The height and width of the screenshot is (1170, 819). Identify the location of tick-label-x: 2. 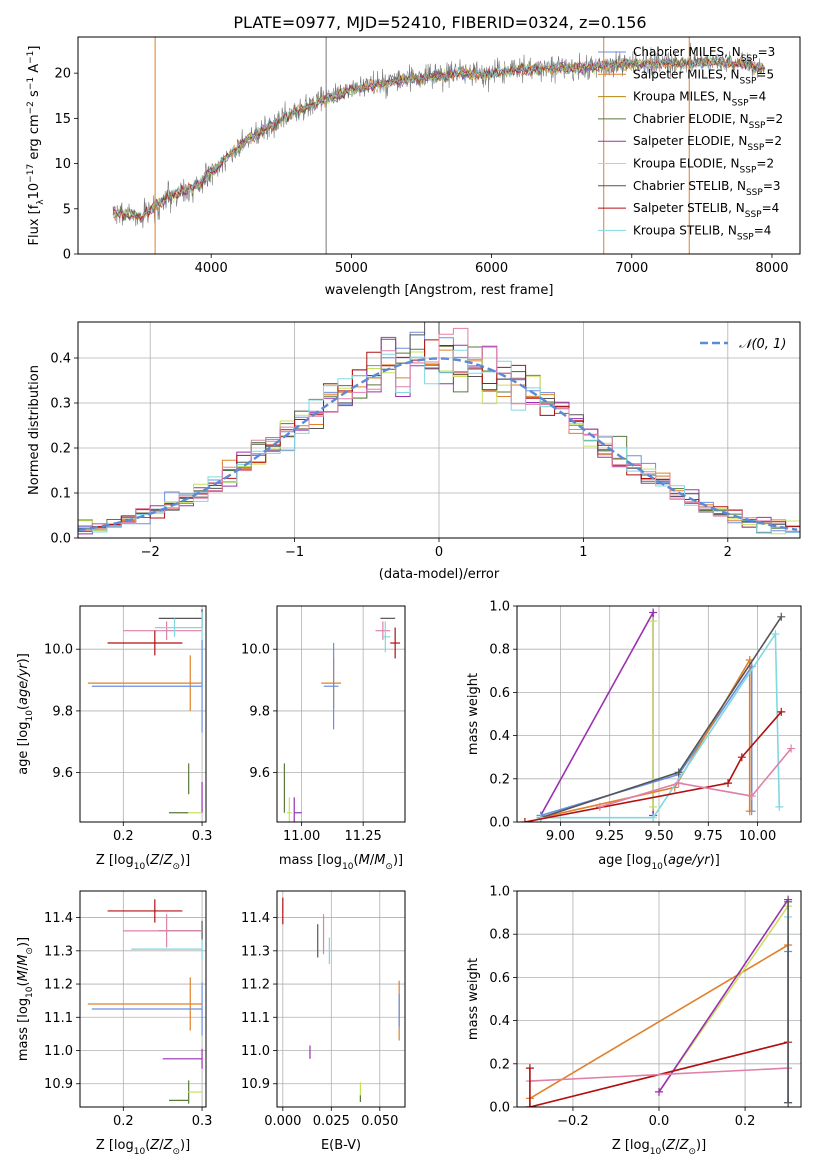
(728, 552).